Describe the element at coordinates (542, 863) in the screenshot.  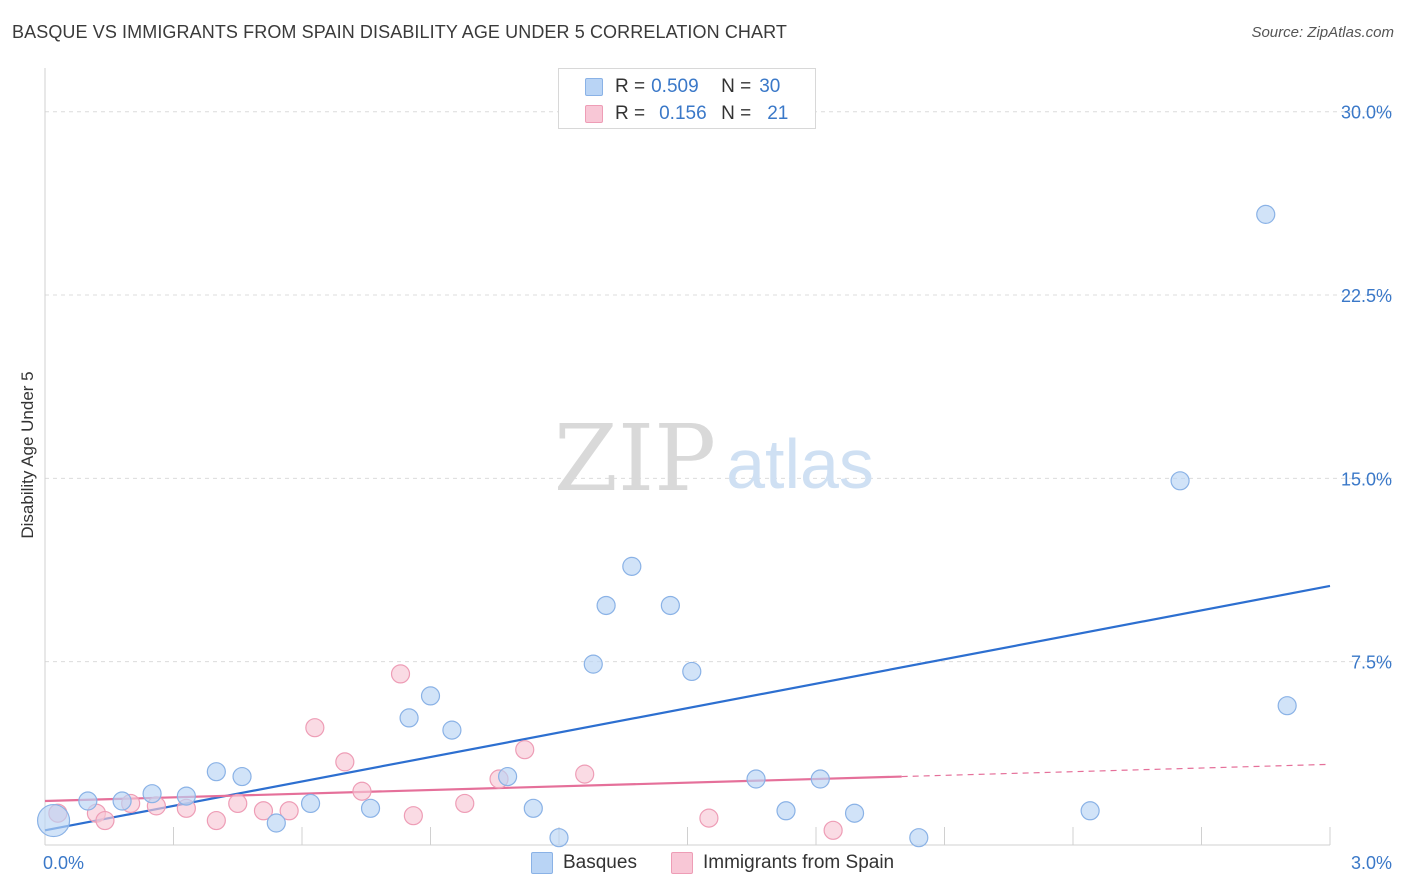
I see `basques-legend-swatch` at that location.